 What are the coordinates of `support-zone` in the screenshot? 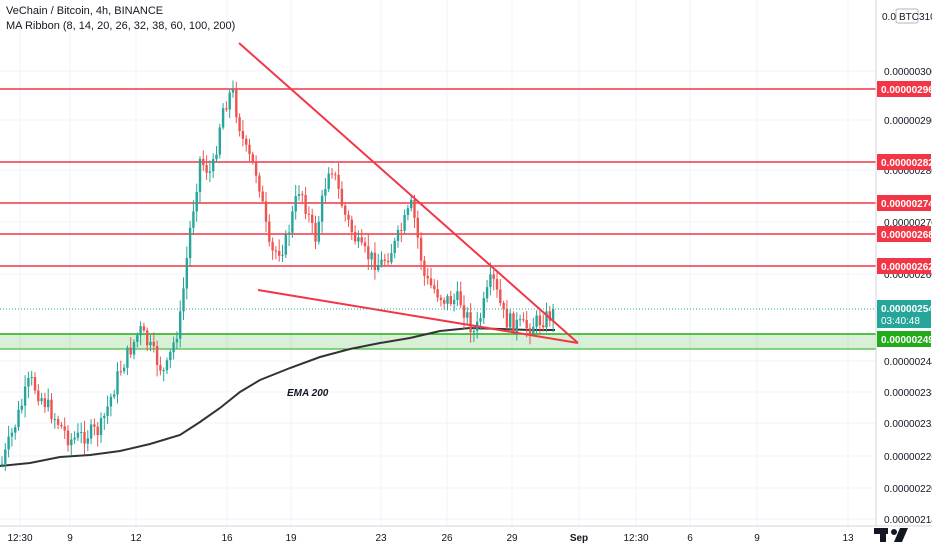 It's located at (438, 341).